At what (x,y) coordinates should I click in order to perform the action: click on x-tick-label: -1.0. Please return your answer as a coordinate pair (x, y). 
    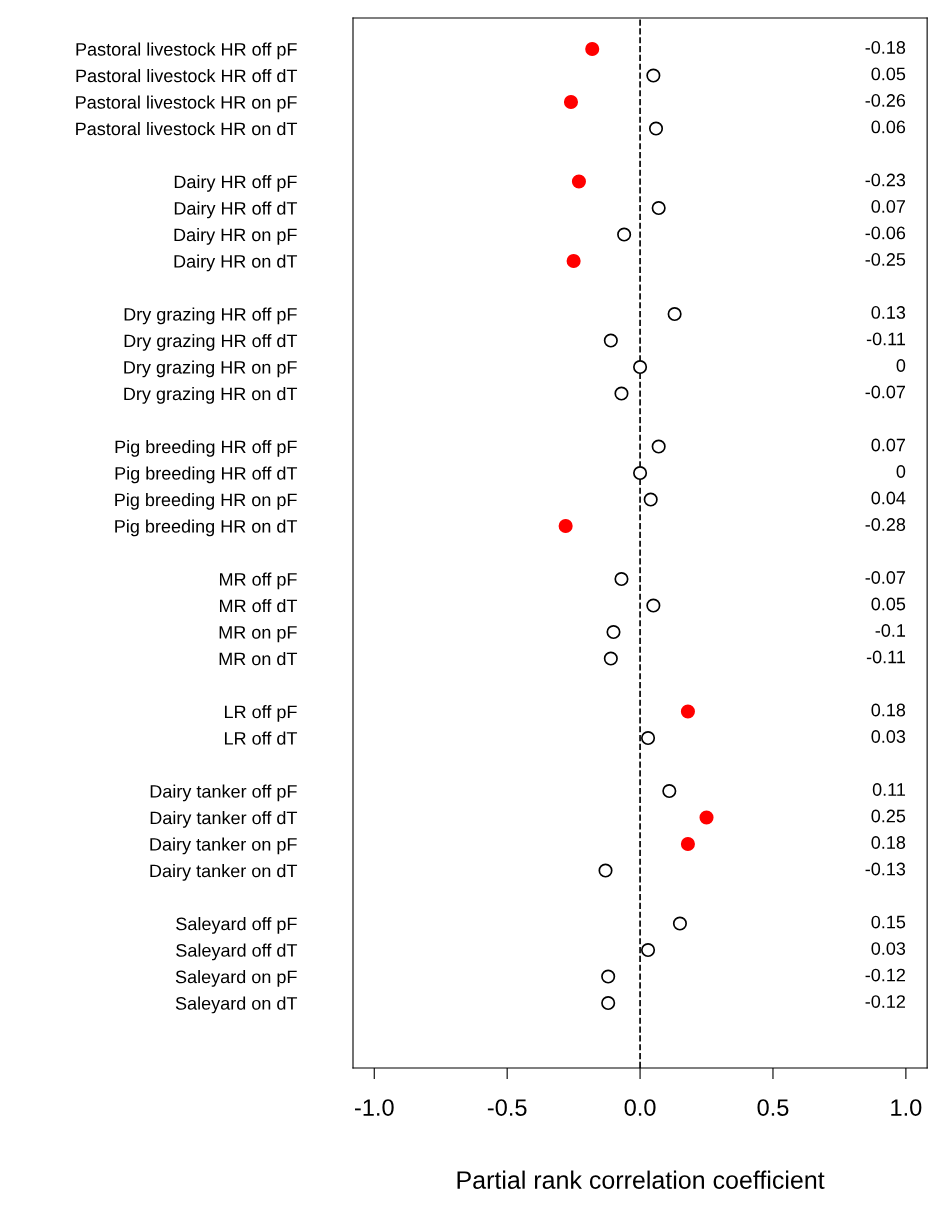
    Looking at the image, I should click on (374, 1107).